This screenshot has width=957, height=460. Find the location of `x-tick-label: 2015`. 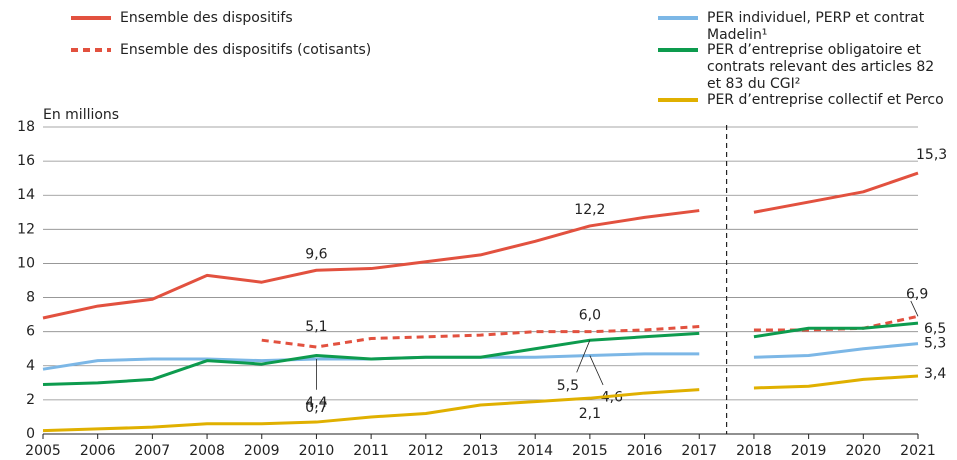

x-tick-label: 2015 is located at coordinates (590, 451).